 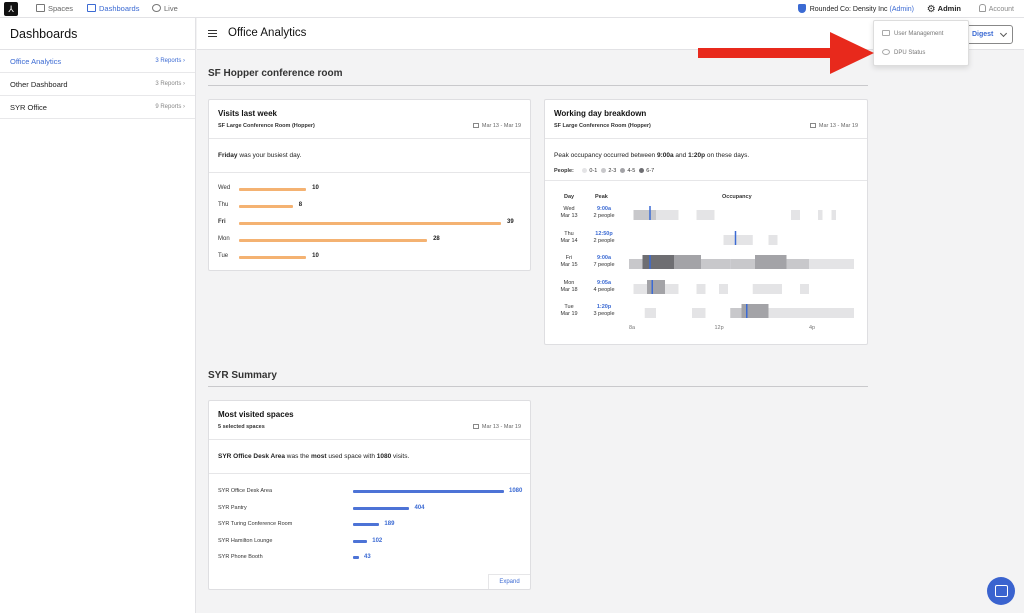 What do you see at coordinates (886, 33) in the screenshot?
I see `users-icon` at bounding box center [886, 33].